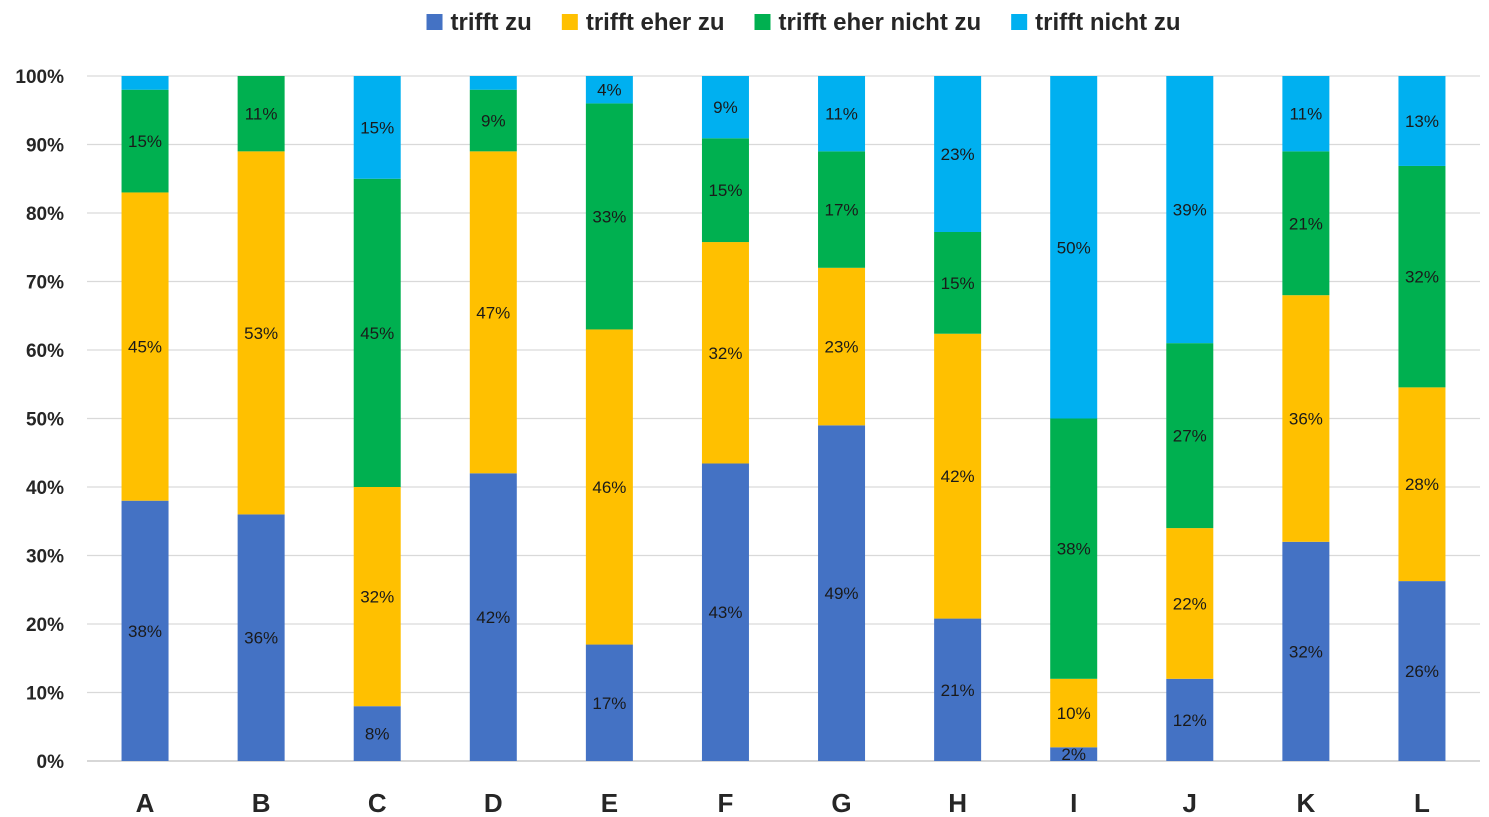 This screenshot has height=817, width=1489. I want to click on data-label: 46%, so click(609, 487).